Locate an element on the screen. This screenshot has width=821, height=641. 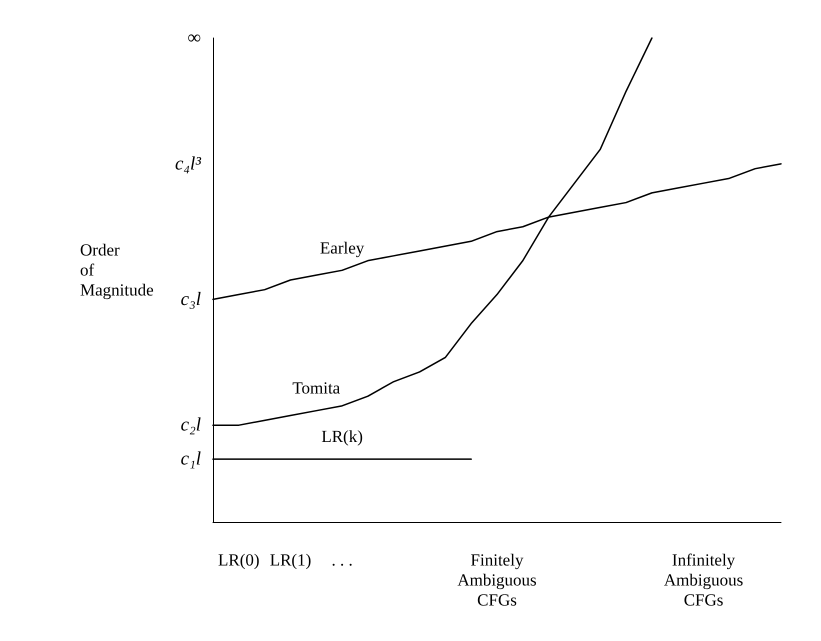
text: c₄l³ is located at coordinates (188, 163).